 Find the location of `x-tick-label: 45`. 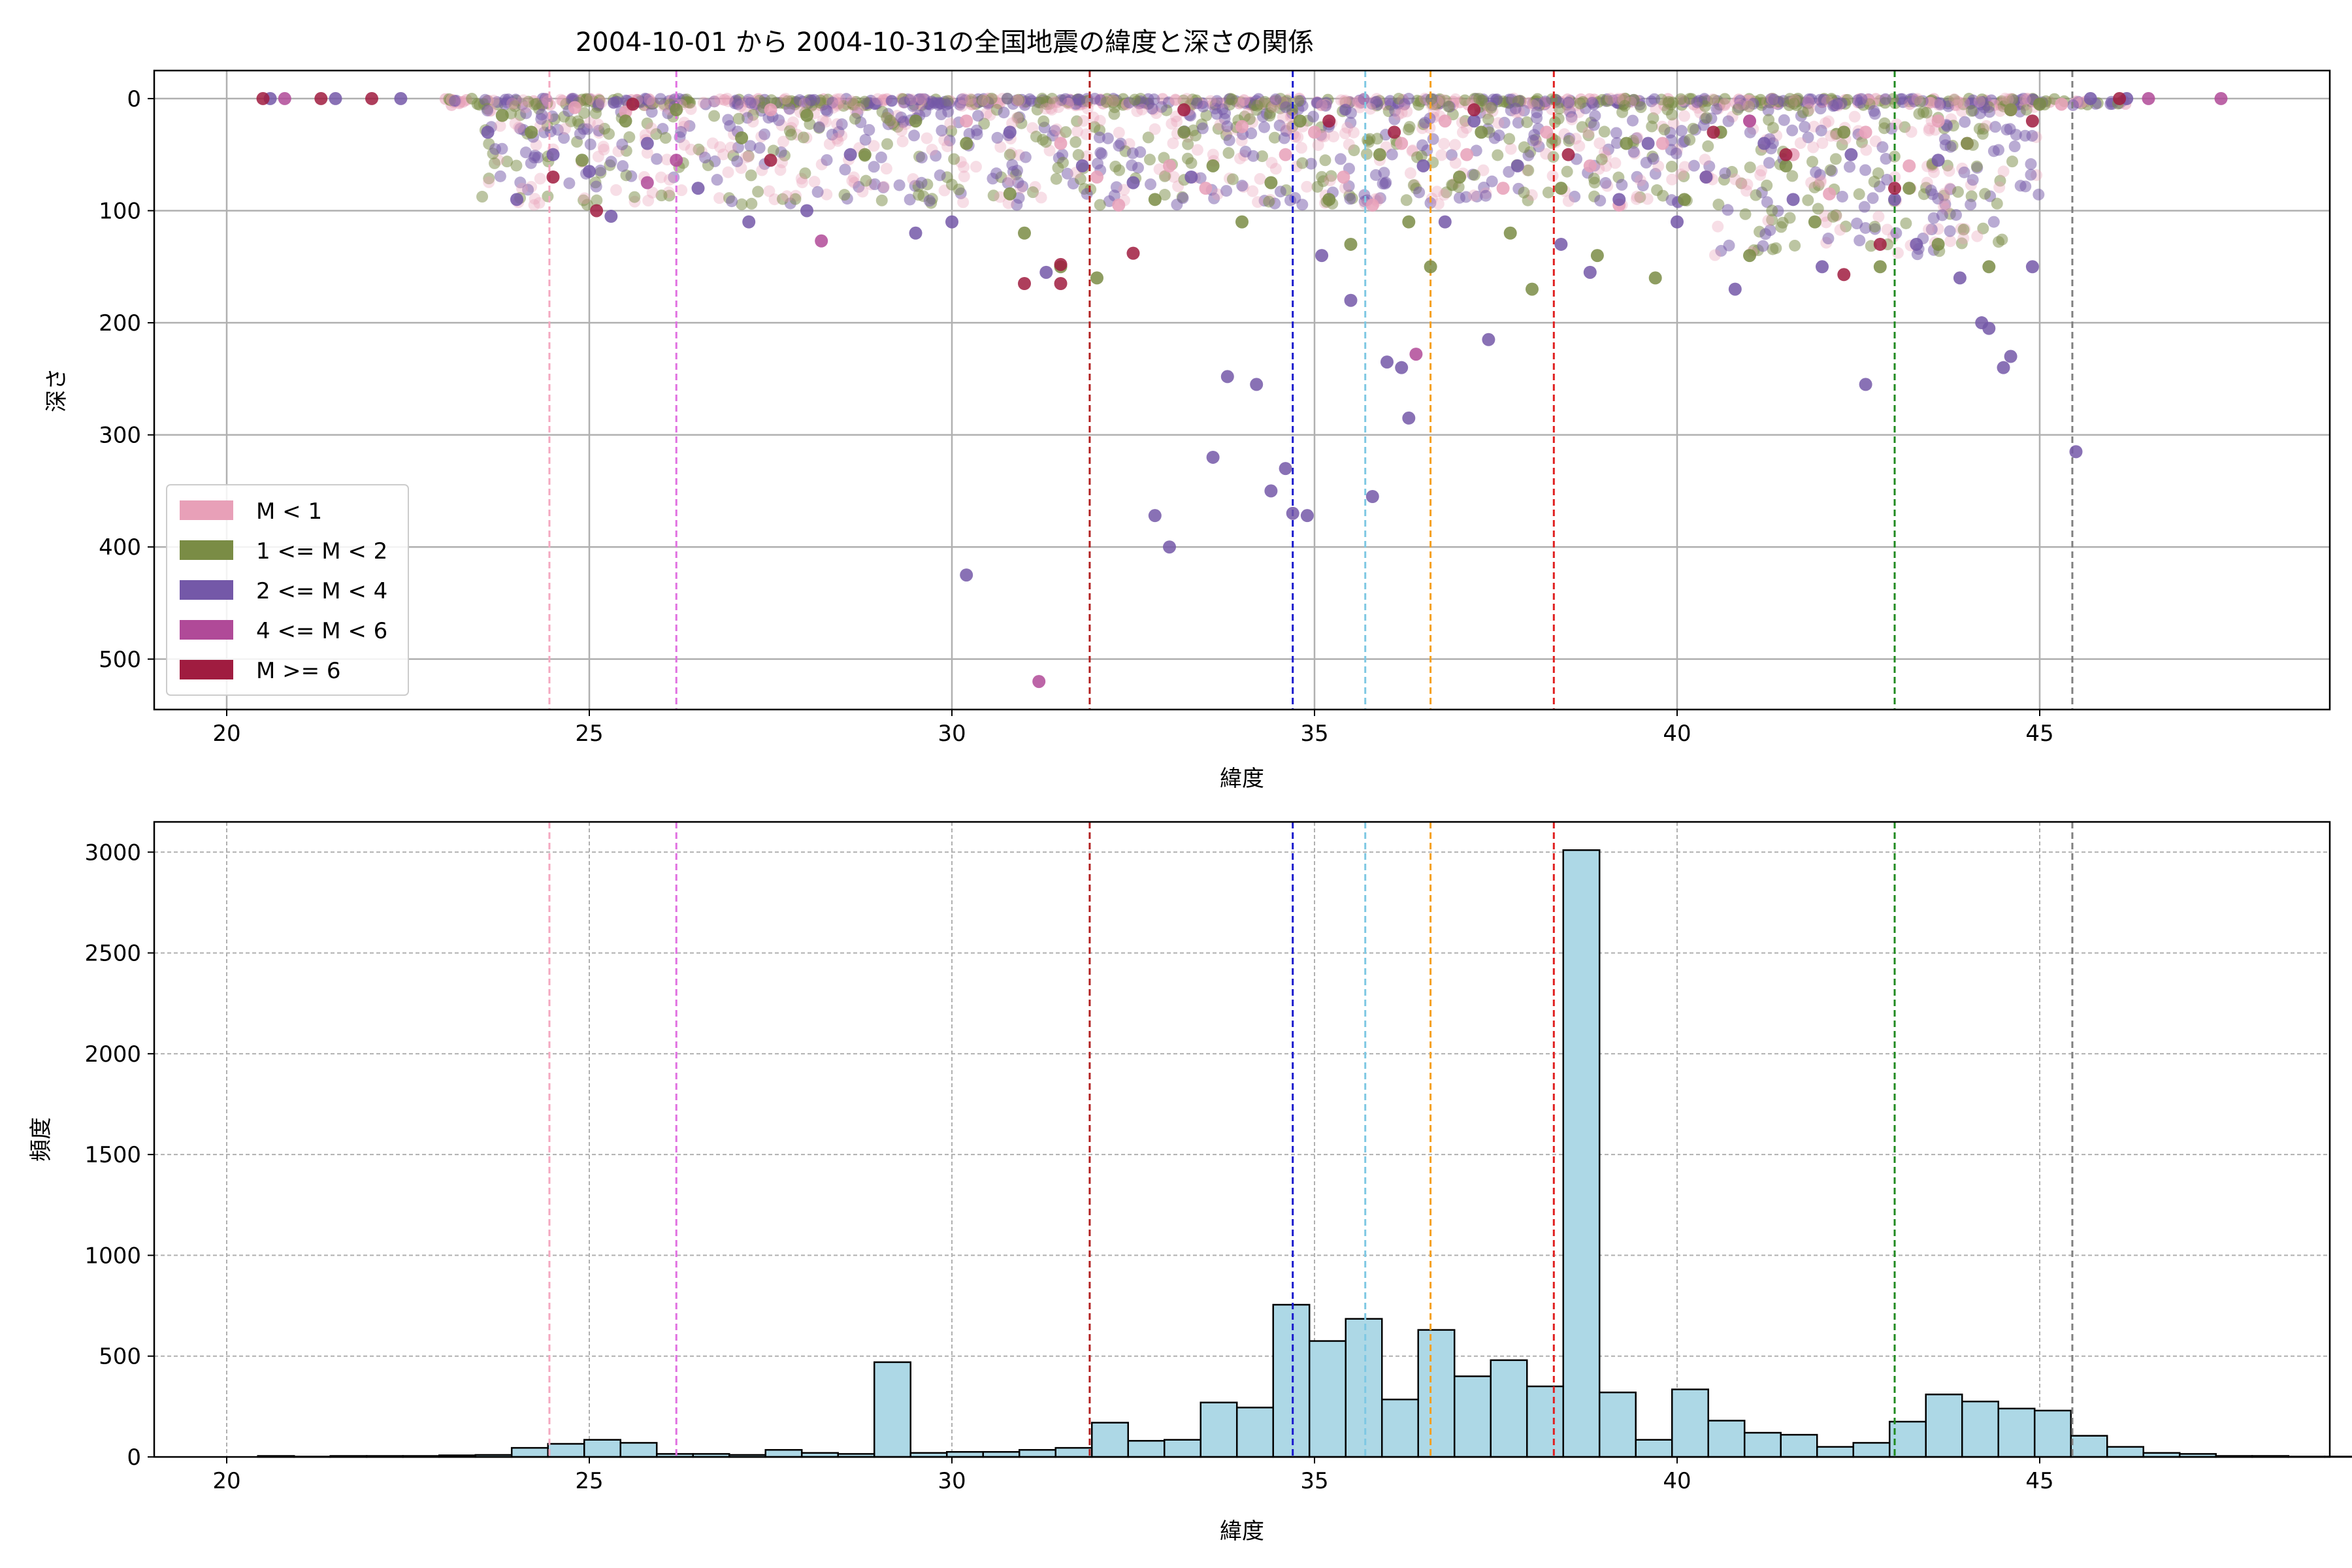

x-tick-label: 45 is located at coordinates (2039, 1481).